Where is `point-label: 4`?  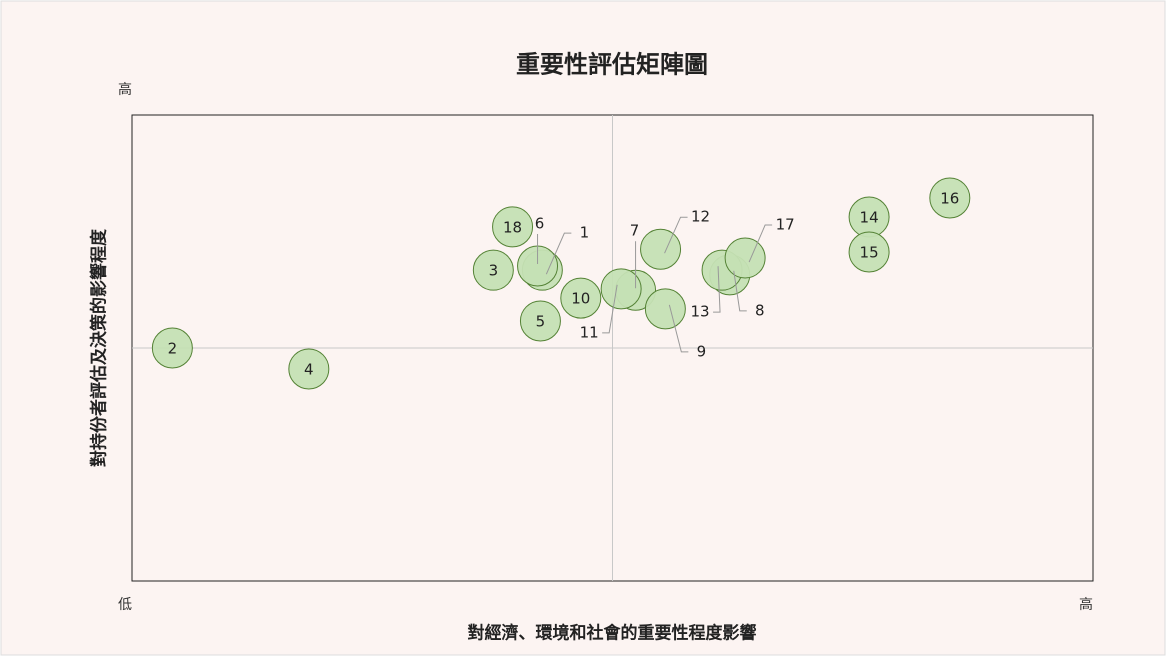
point-label: 4 is located at coordinates (309, 369).